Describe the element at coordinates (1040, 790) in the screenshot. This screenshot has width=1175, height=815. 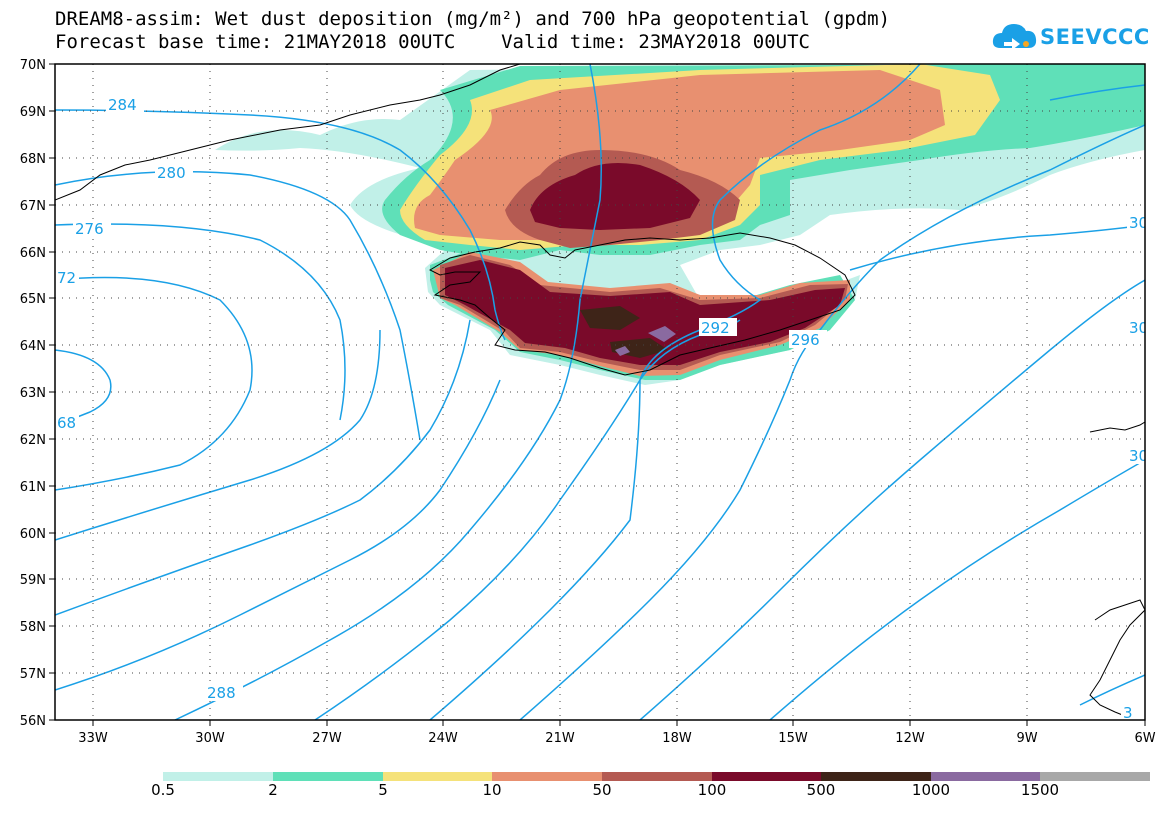
I see `colorbar-label: 1500` at that location.